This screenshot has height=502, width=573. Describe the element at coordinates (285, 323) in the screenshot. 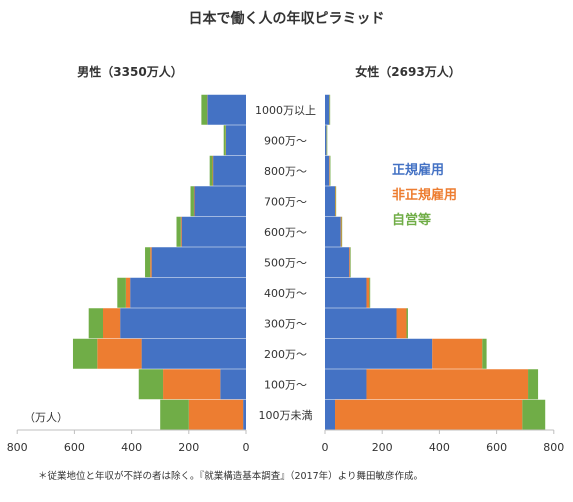

I see `category-label: 300万～` at that location.